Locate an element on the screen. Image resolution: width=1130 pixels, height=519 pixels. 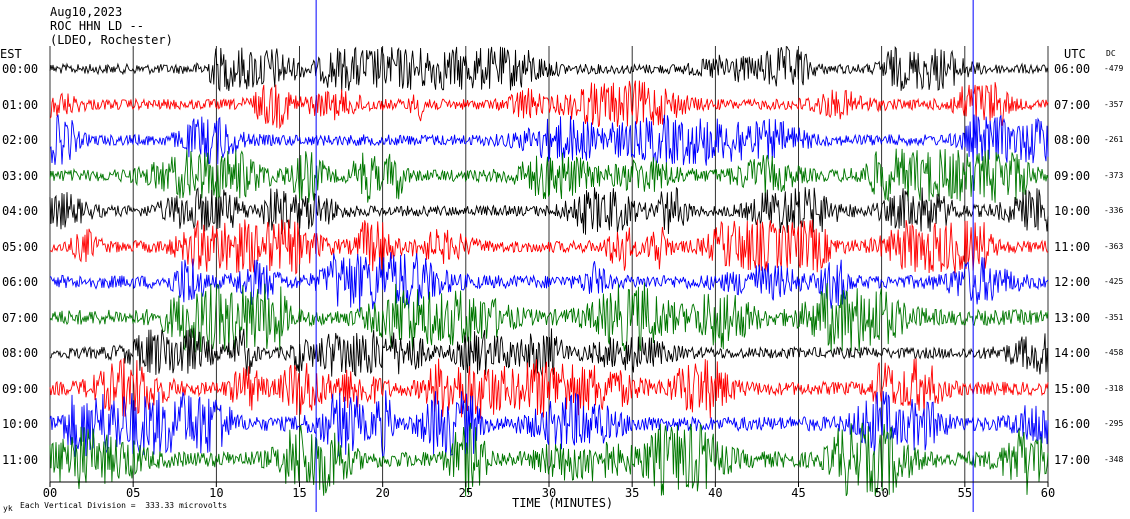
est-hour-label: 01:00 is located at coordinates (20, 104).